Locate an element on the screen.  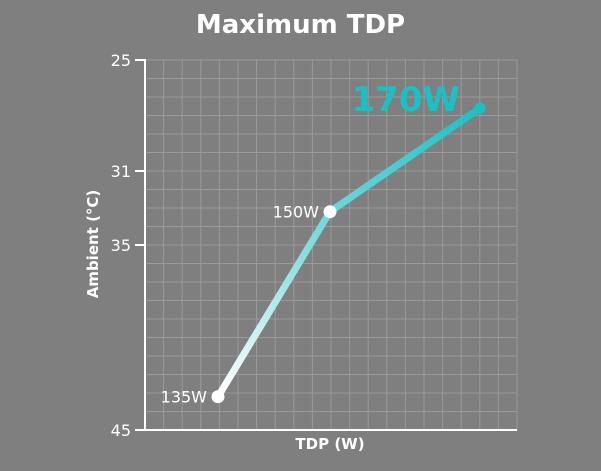
data-label-highlight: 170W is located at coordinates (406, 100).